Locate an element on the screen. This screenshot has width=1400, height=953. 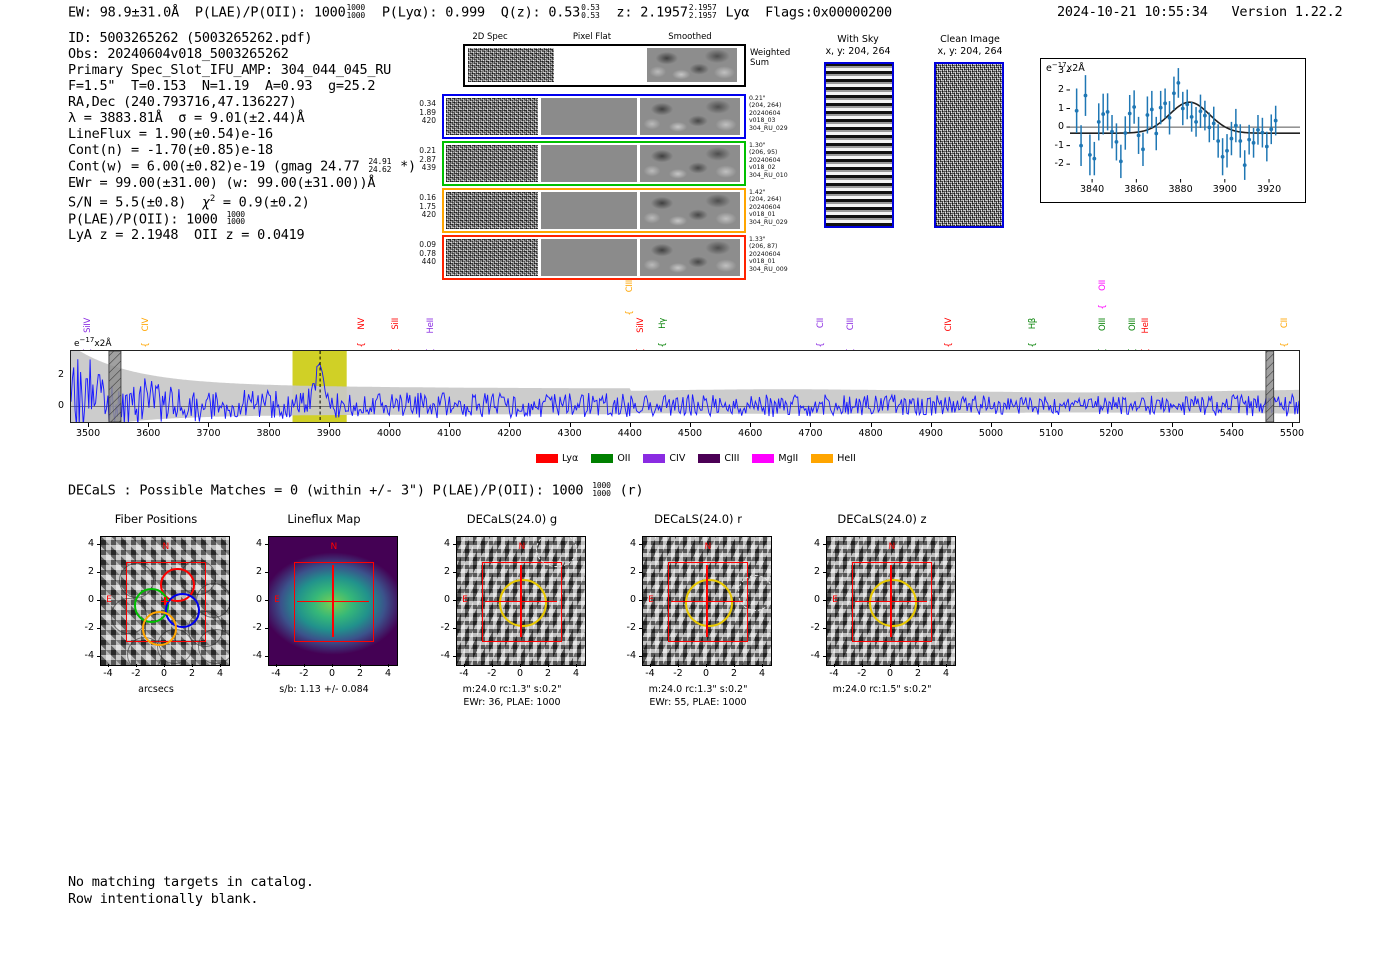
decals-header-band: (r) is located at coordinates (627, 490).